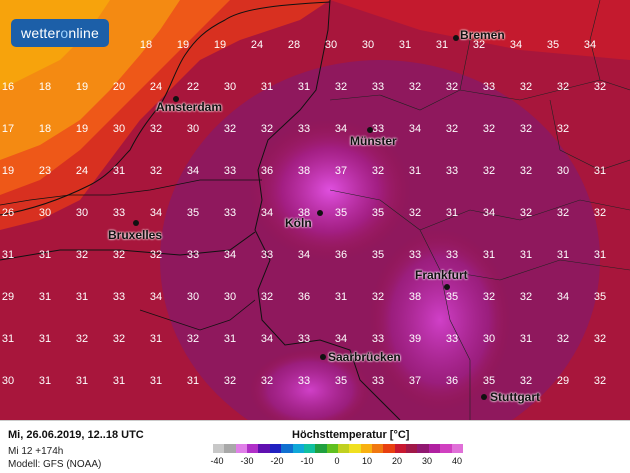 Image resolution: width=630 pixels, height=473 pixels. I want to click on grid-value: 36, so click(267, 171).